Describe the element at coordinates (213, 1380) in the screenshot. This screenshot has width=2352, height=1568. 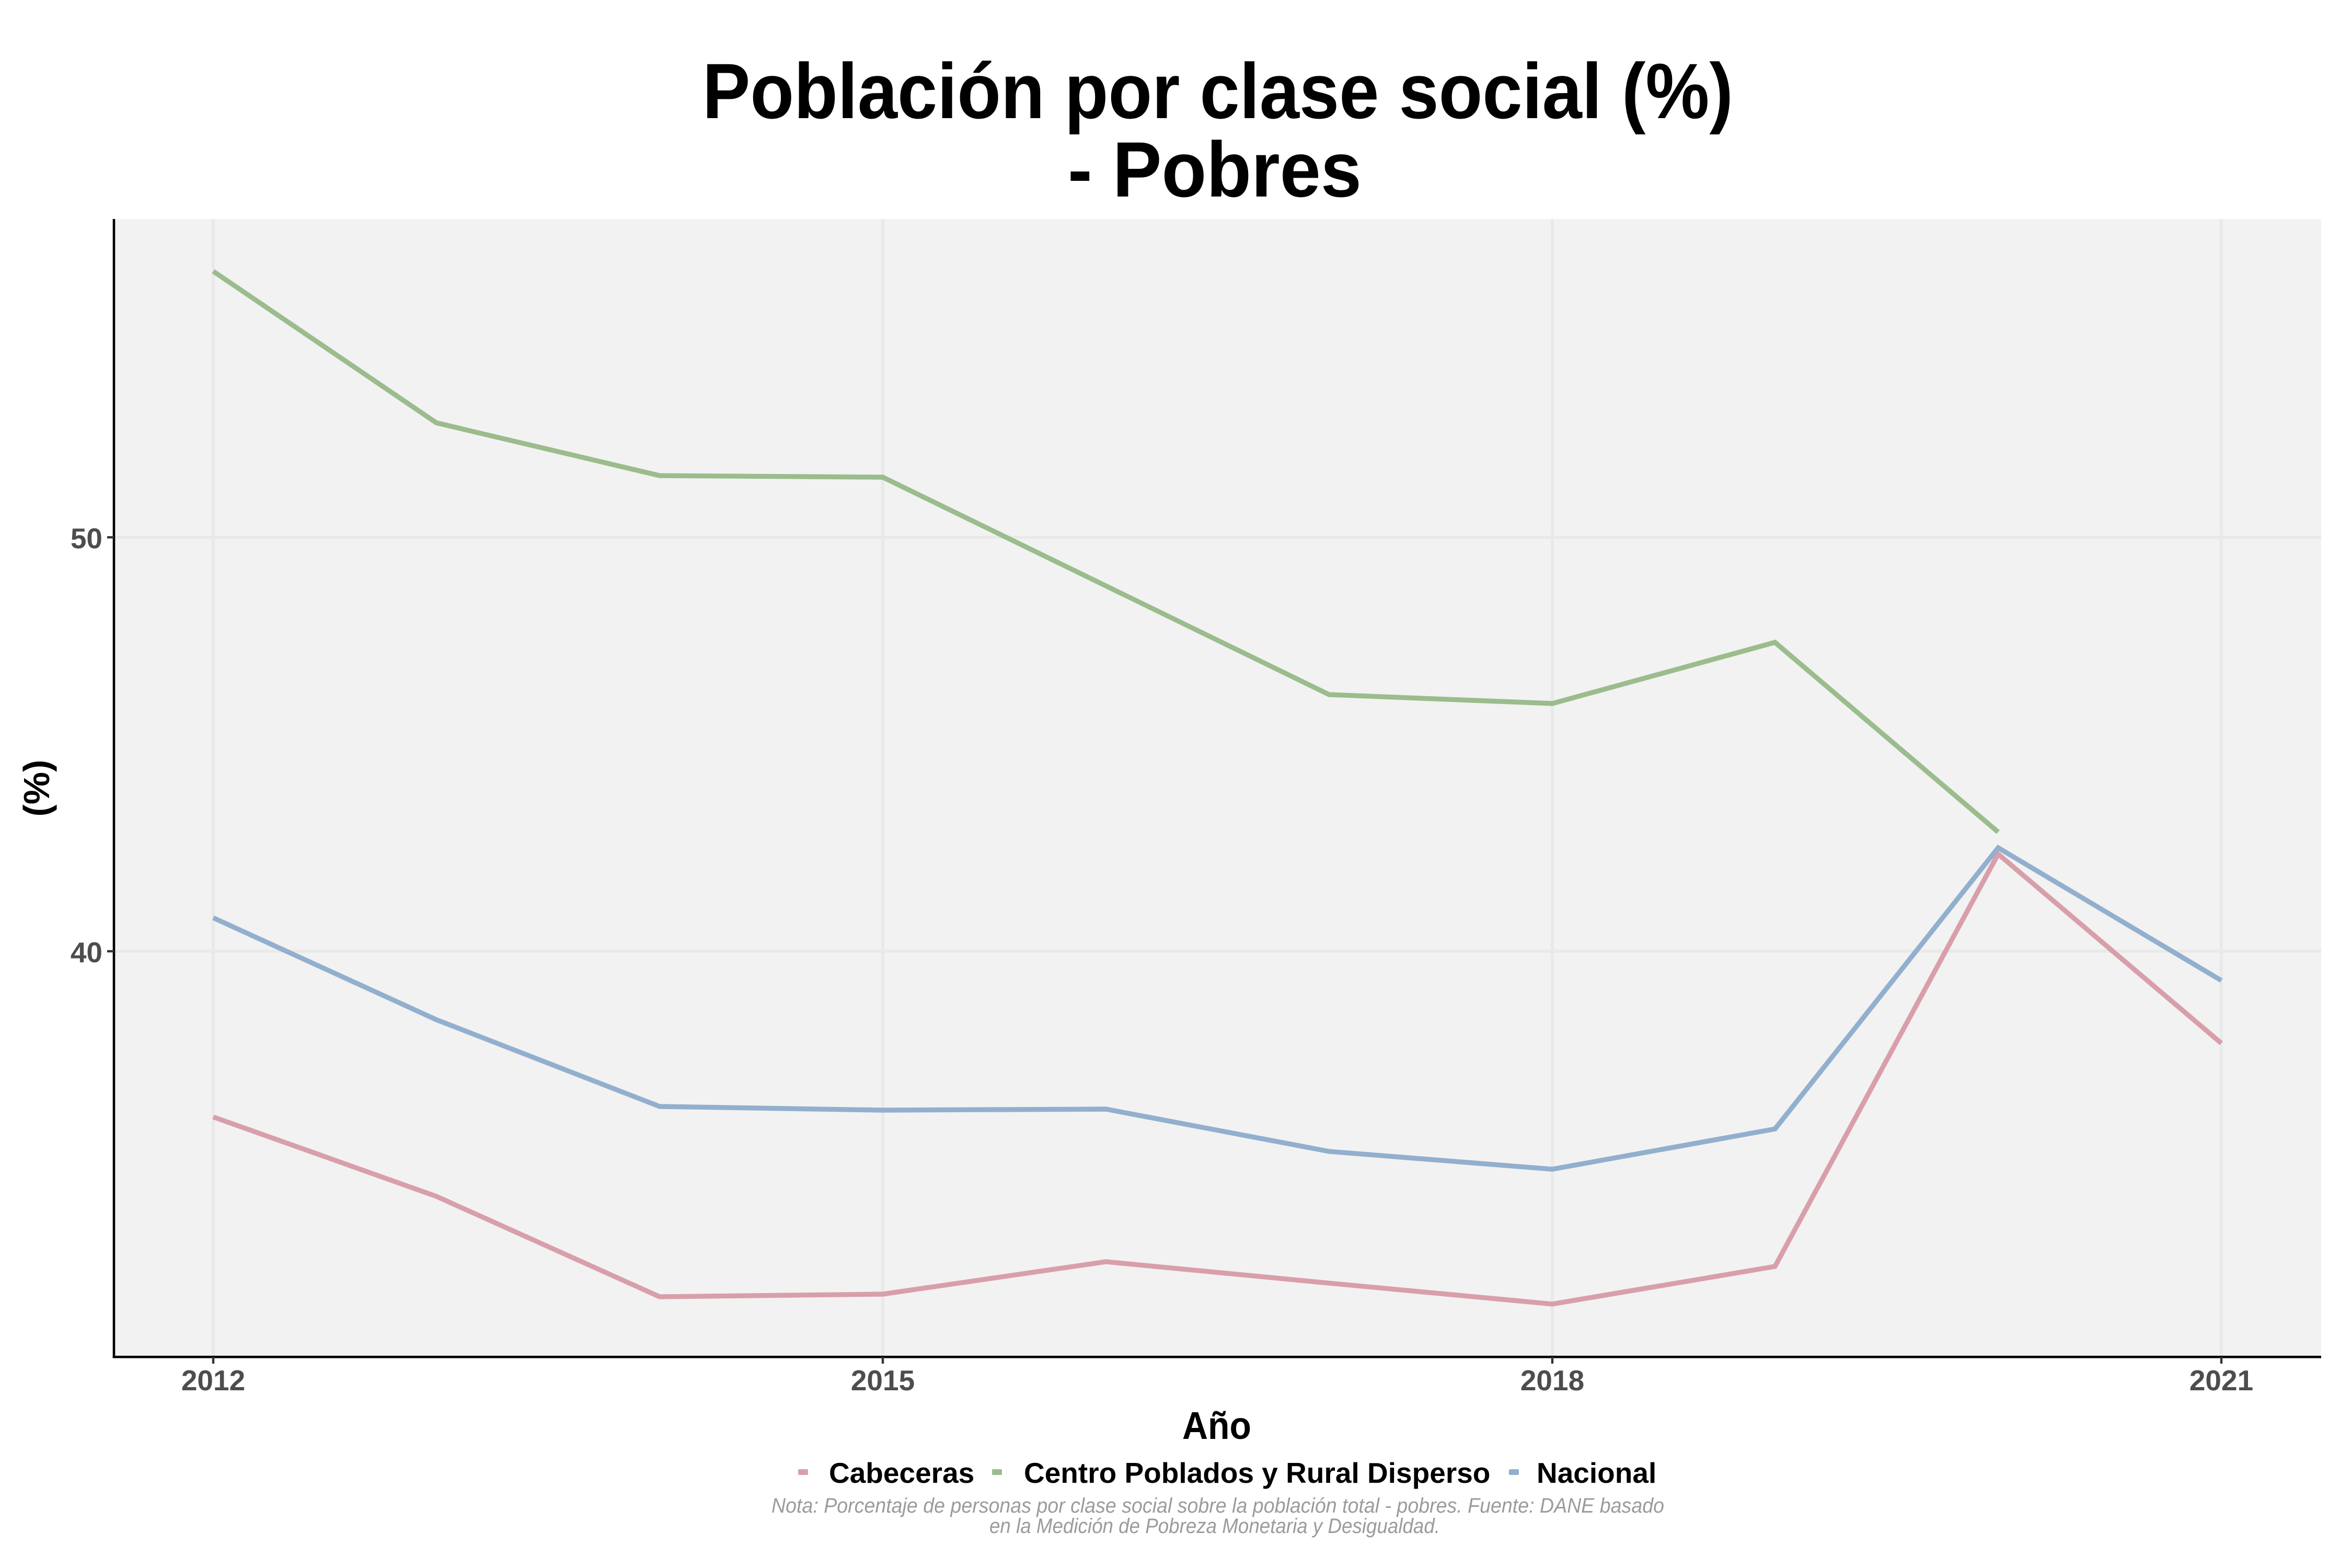
I see `svg-text: 2012` at that location.